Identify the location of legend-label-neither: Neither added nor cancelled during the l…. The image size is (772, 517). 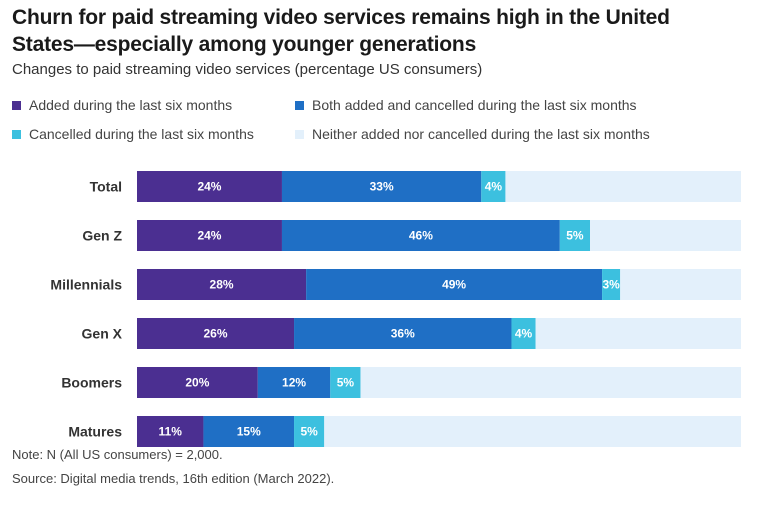
(481, 134).